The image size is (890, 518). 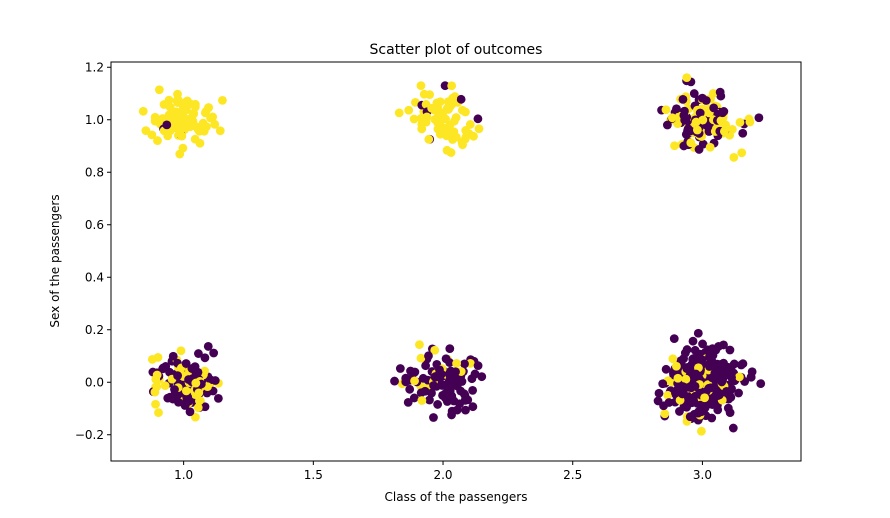 What do you see at coordinates (94, 382) in the screenshot?
I see `y-tick-label: 0.0` at bounding box center [94, 382].